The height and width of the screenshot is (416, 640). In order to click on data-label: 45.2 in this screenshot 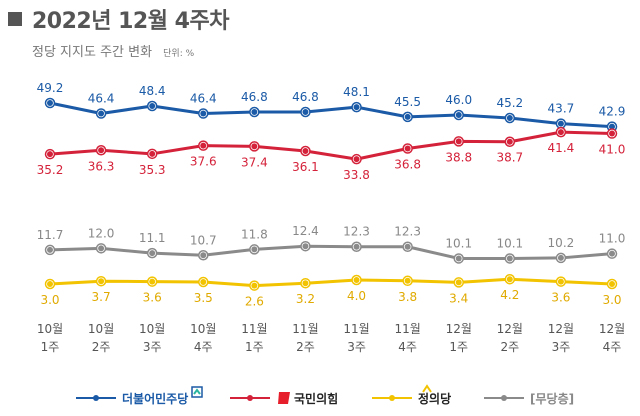, I will do `click(509, 103)`.